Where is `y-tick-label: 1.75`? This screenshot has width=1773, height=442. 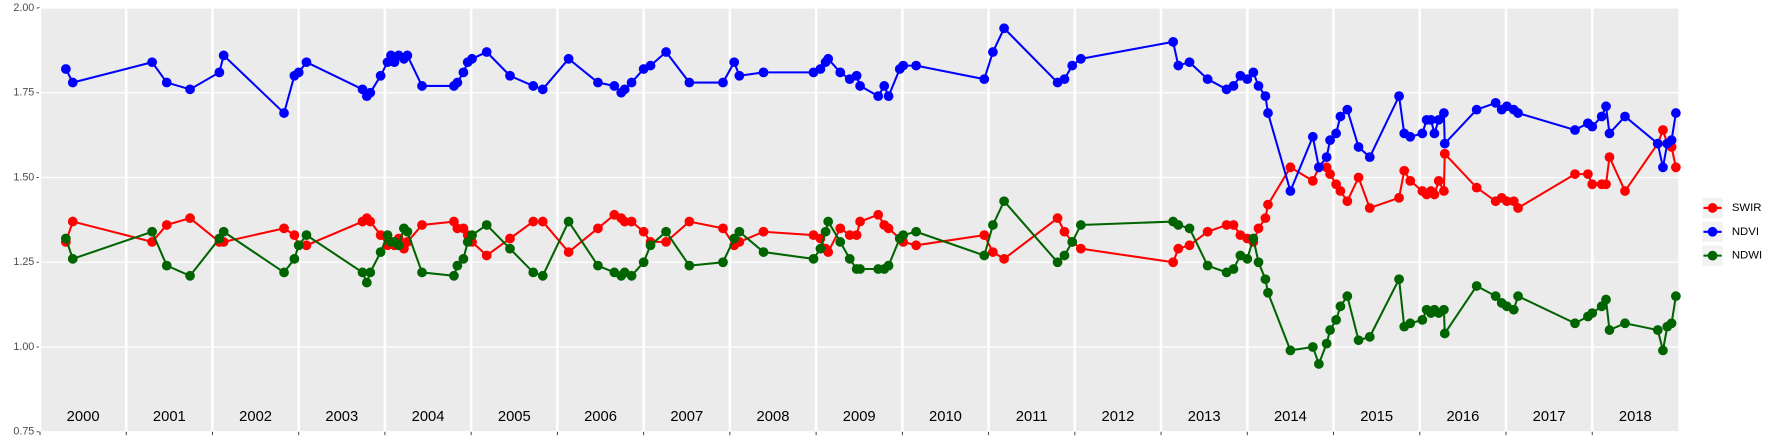
y-tick-label: 1.75 is located at coordinates (23, 93).